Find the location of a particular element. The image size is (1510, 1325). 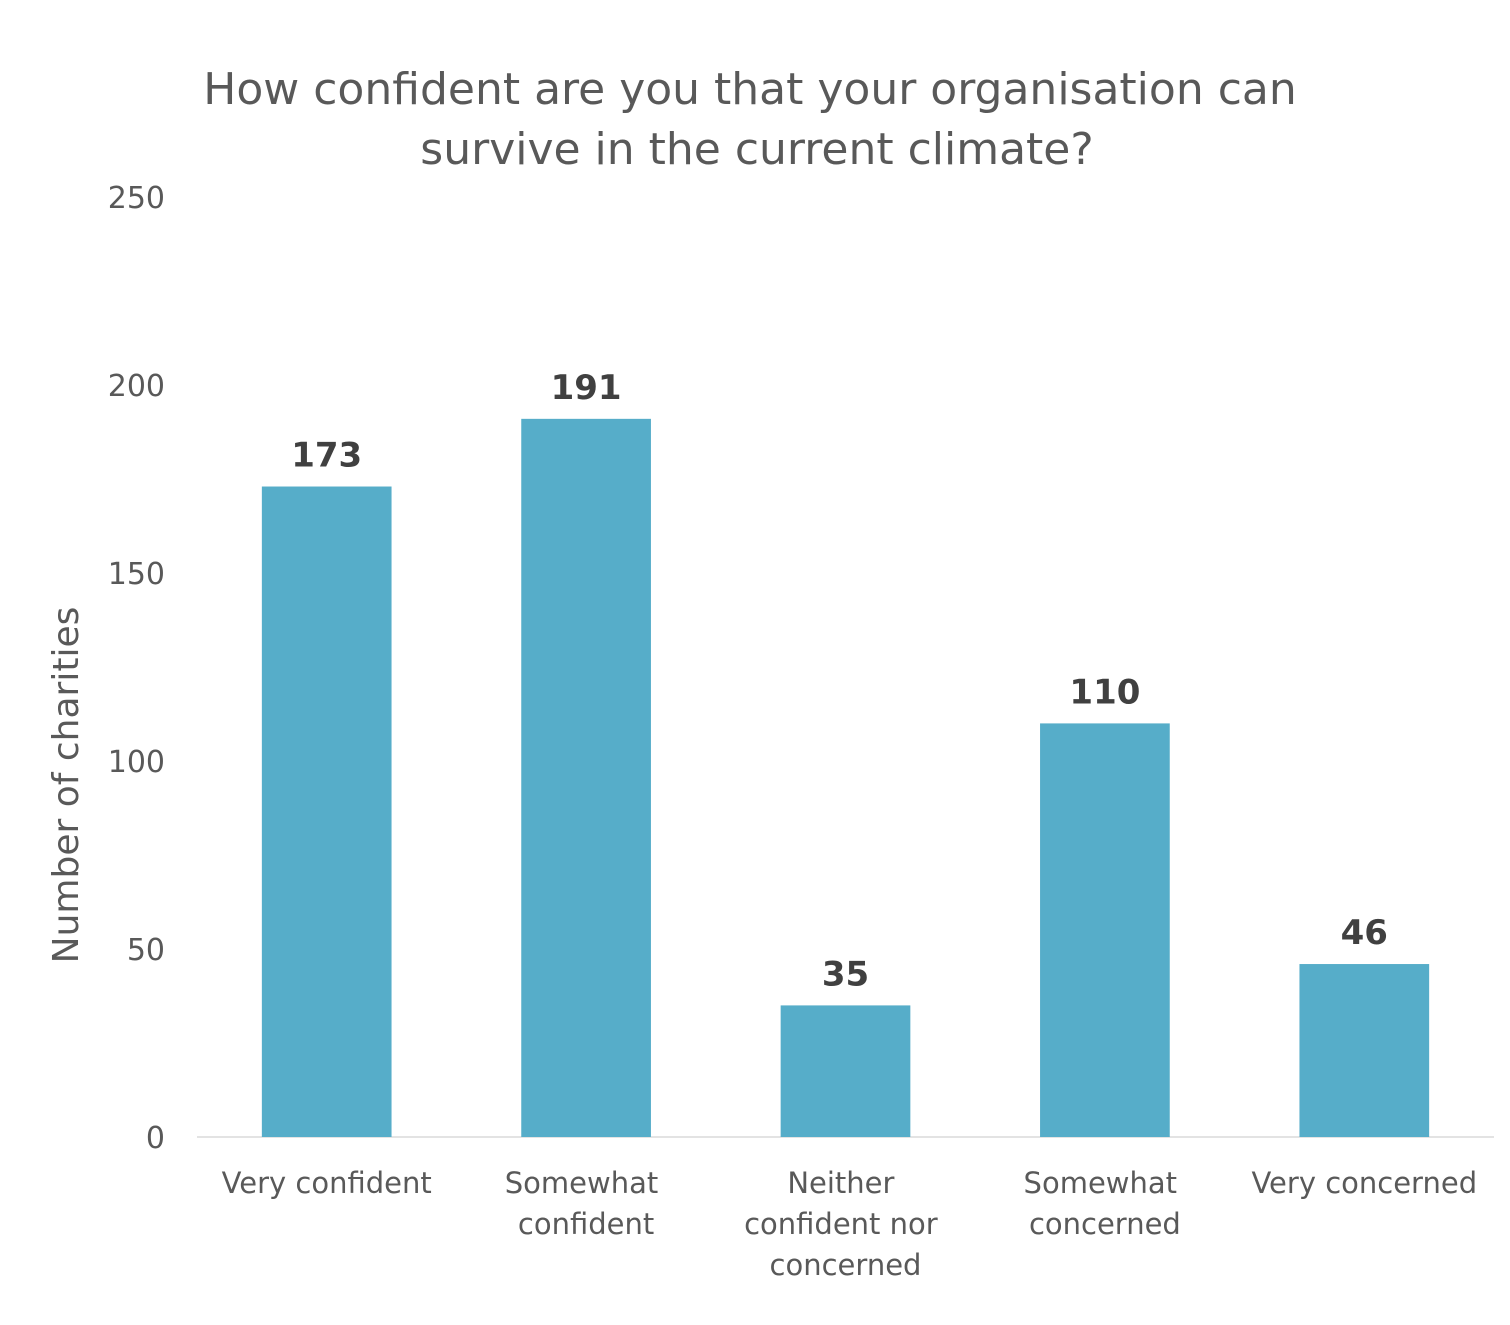

data-label: 46 is located at coordinates (1364, 933).